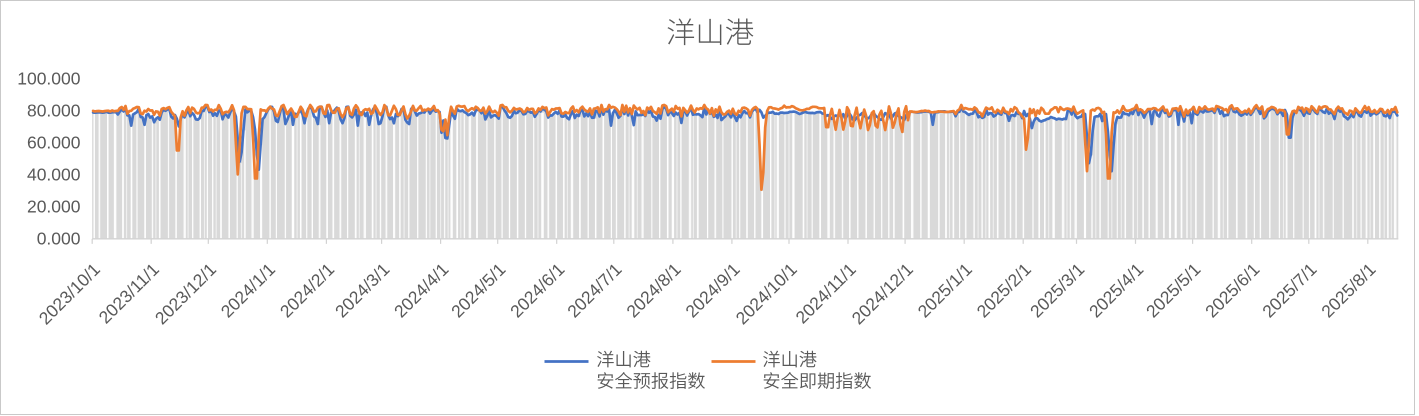  What do you see at coordinates (59, 239) in the screenshot?
I see `svg-text: 0.000` at bounding box center [59, 239].